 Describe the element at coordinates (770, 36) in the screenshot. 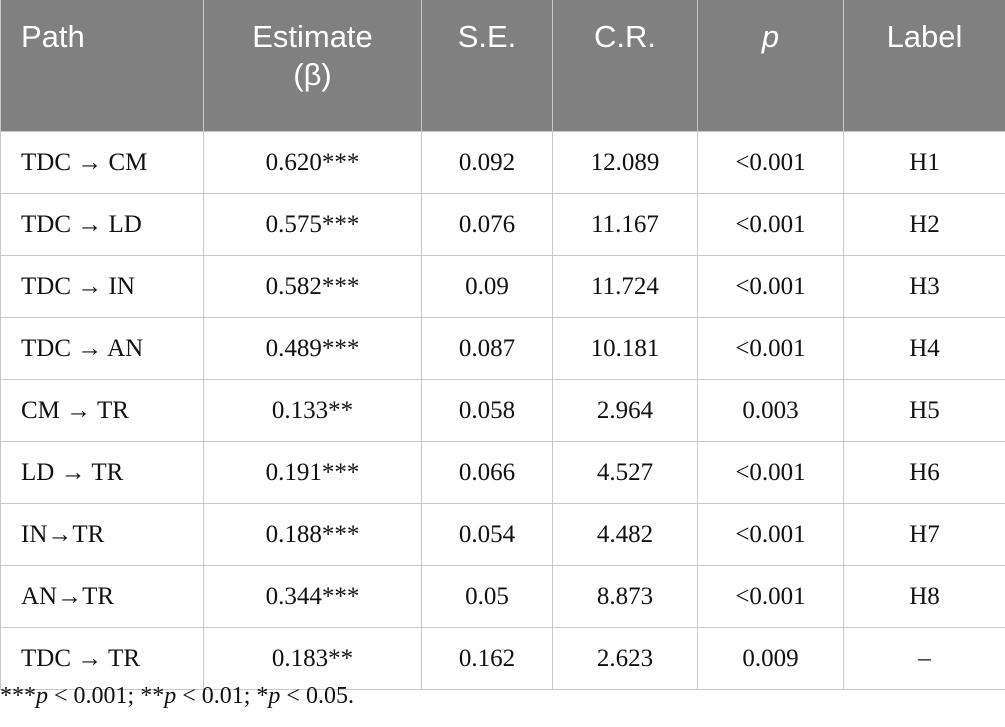

I see `header-text: p` at that location.